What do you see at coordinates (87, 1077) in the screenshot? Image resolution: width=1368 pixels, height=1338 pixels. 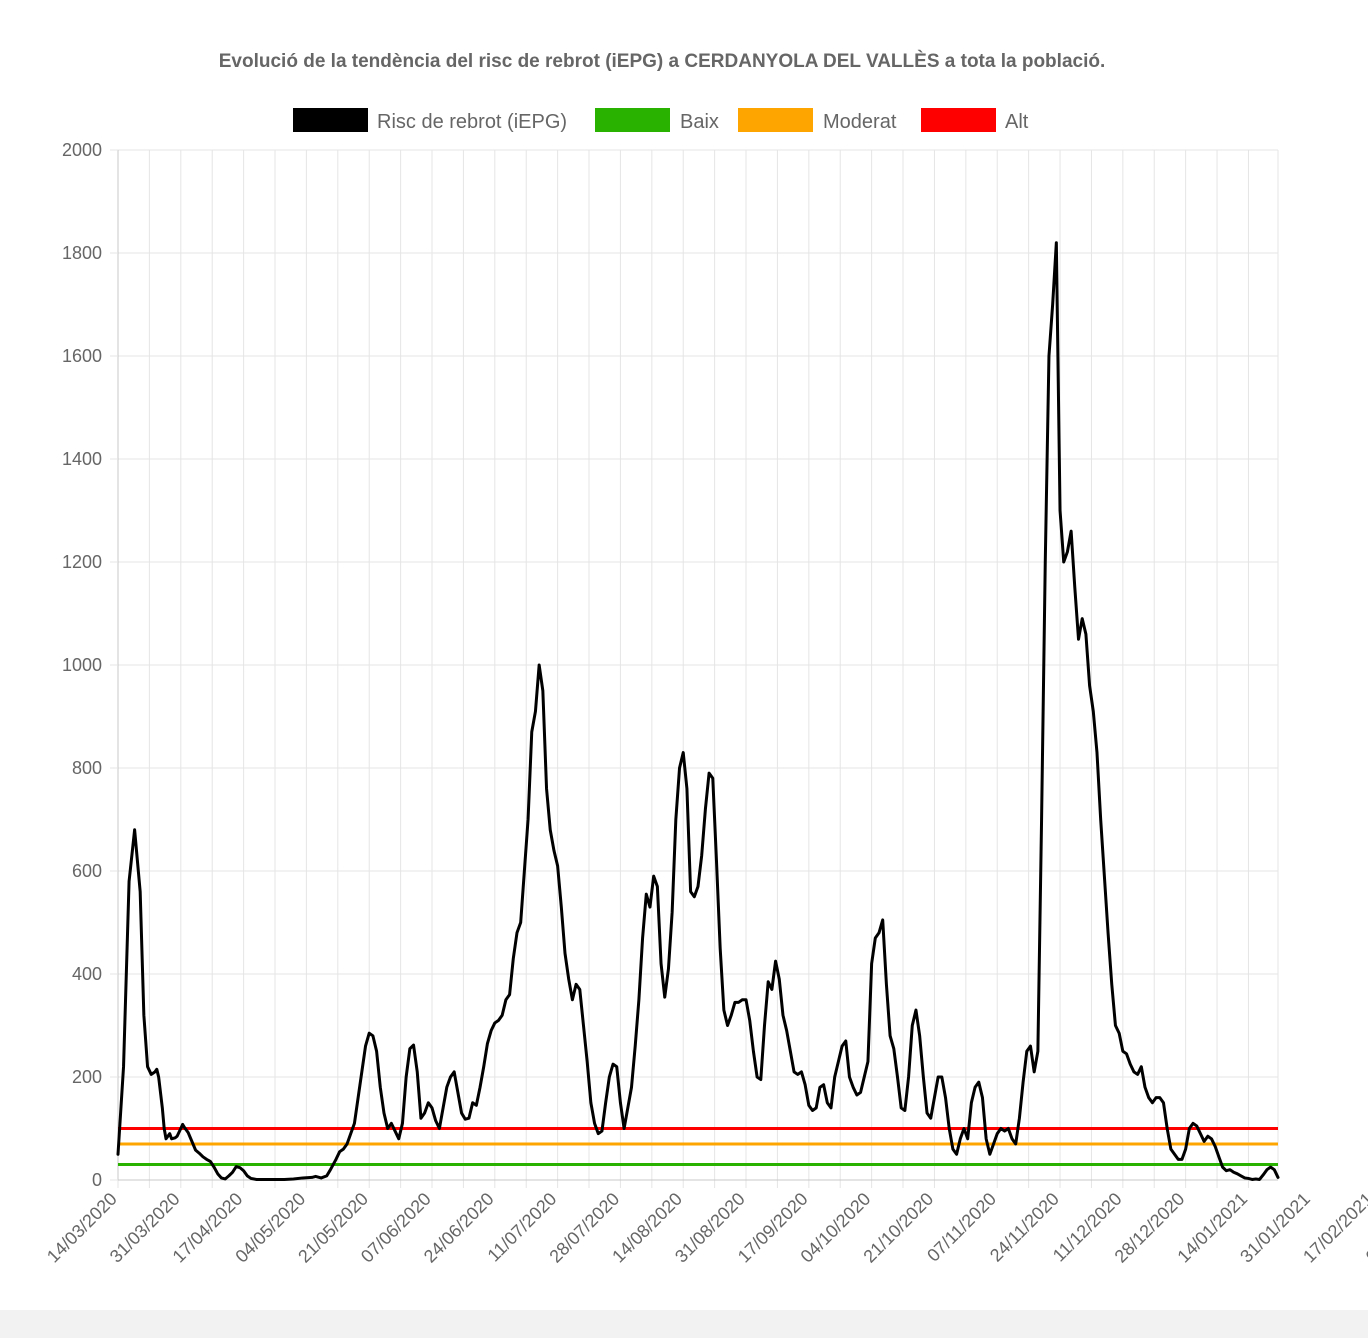 I see `y-tick-label: 200` at bounding box center [87, 1077].